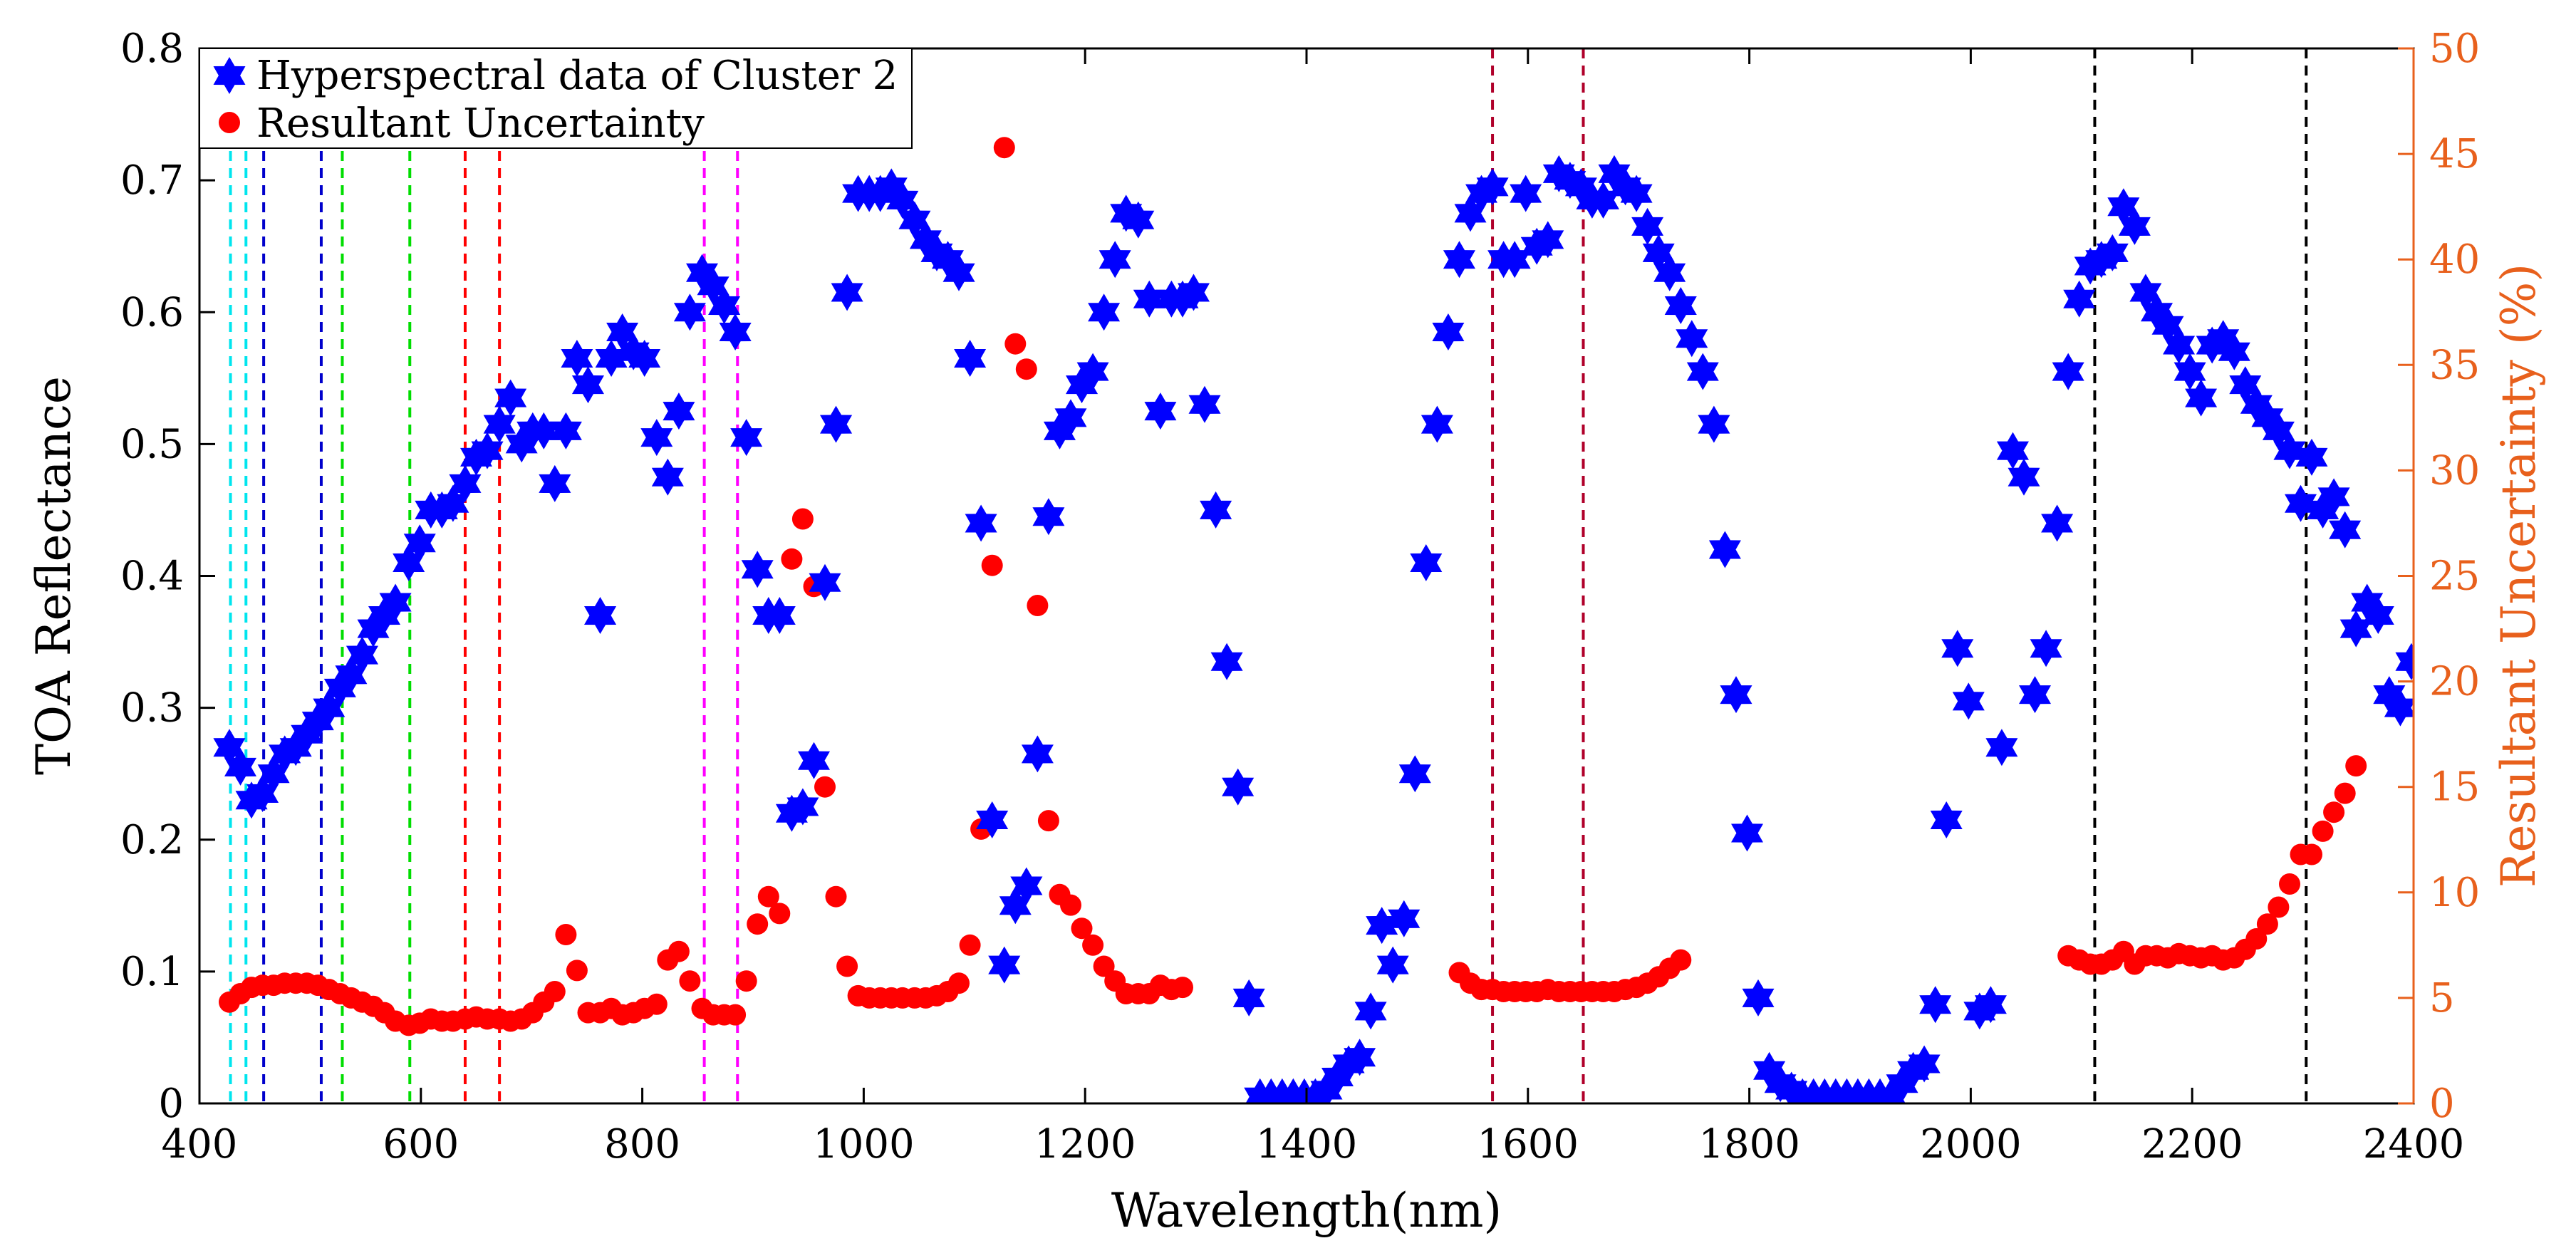 Image resolution: width=2576 pixels, height=1253 pixels. Describe the element at coordinates (2454, 576) in the screenshot. I see `y-right-tick-label: 25` at that location.